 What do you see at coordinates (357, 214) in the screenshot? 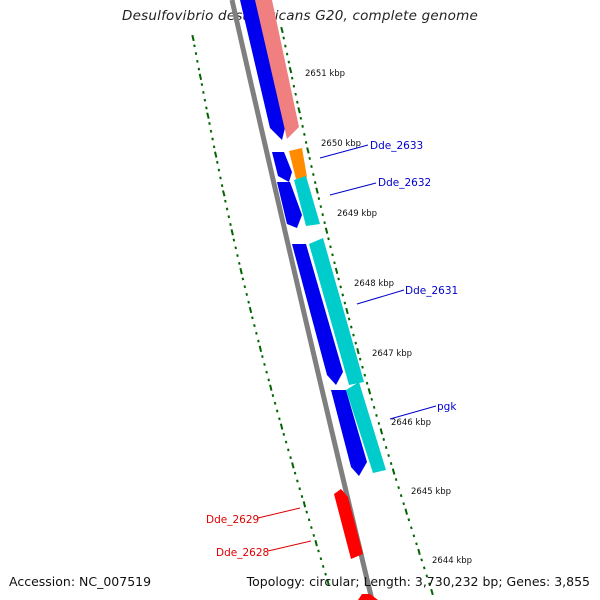
I see `kbp-label-2649: 2649 kbp` at bounding box center [357, 214].